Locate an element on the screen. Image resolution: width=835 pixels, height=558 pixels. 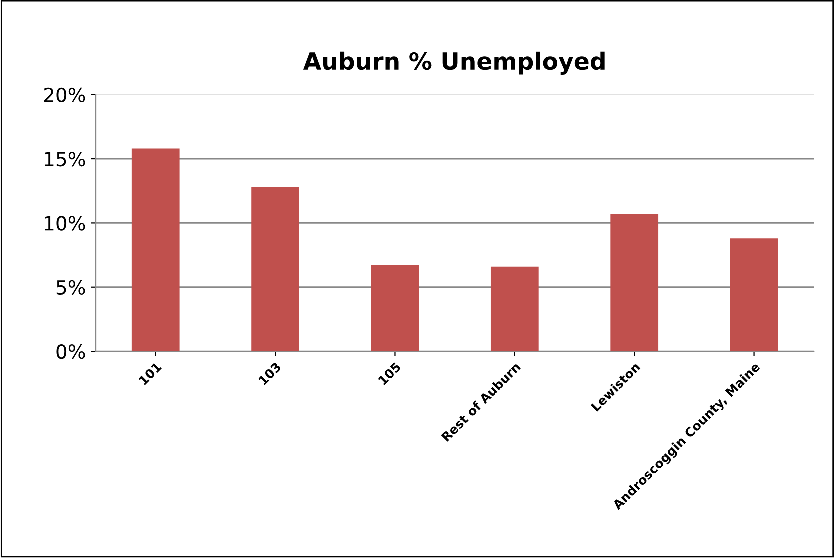
y-tick-label: 0% is located at coordinates (71, 352).